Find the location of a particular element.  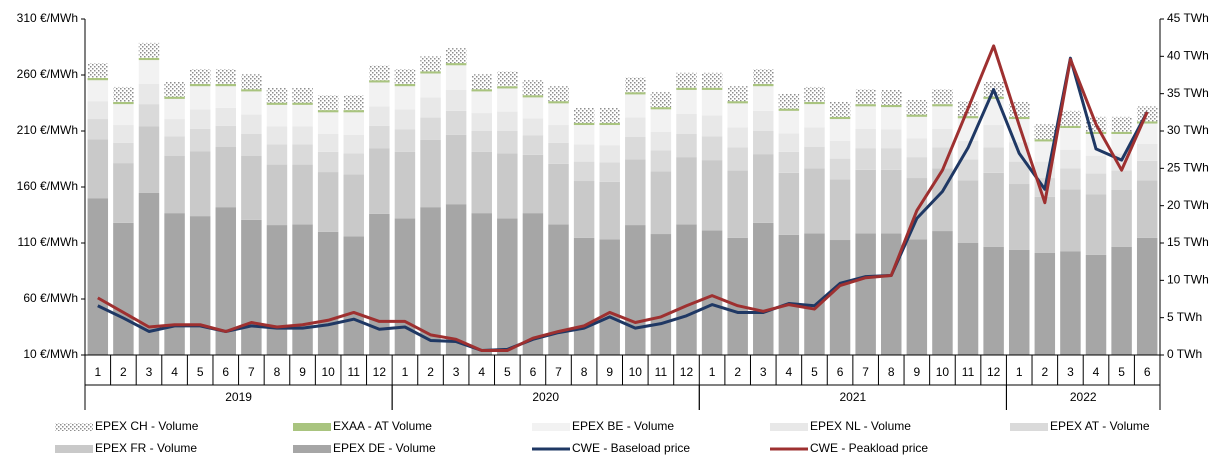

year-label: 2021 is located at coordinates (853, 397).